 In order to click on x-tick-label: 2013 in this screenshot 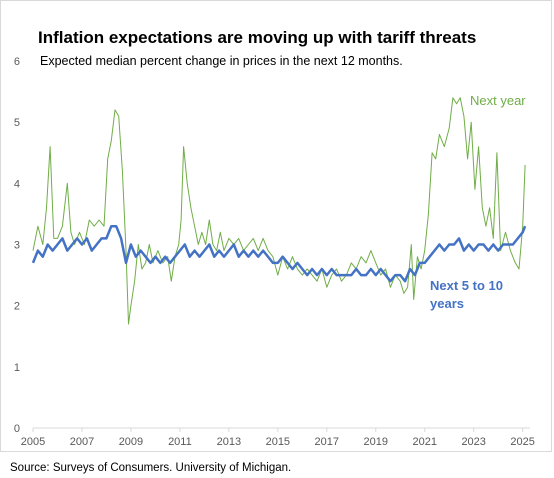, I will do `click(229, 442)`.